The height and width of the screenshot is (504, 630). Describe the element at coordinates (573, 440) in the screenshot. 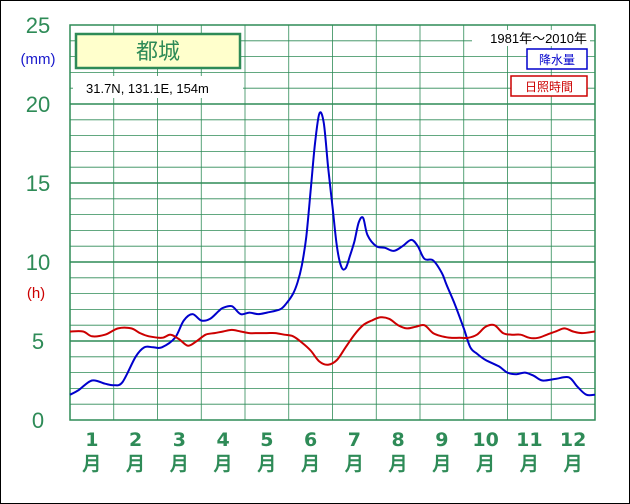

I see `month-number-label: 12` at that location.